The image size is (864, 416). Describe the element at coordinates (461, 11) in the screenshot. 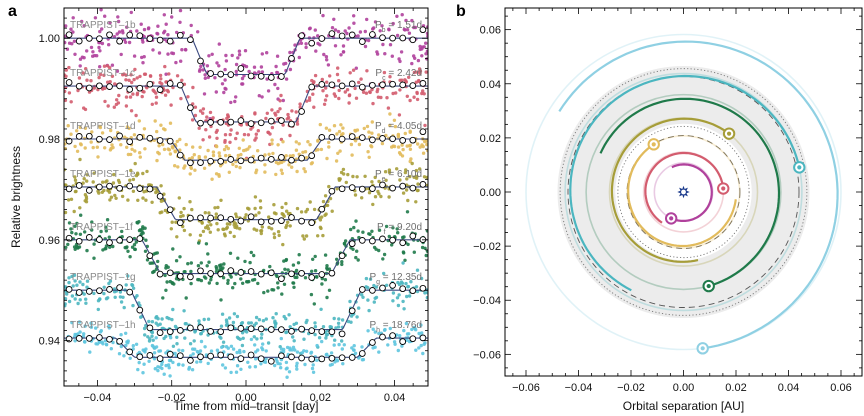

I see `panel-b-letter: b` at that location.